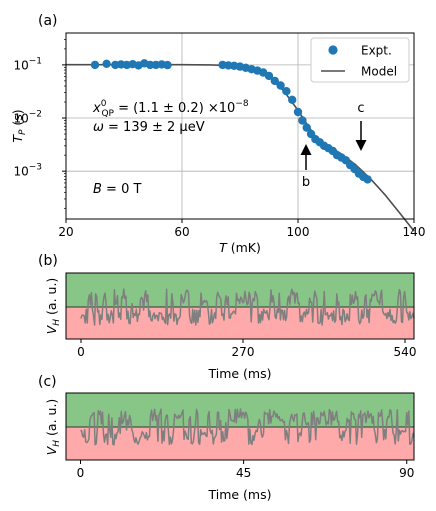 This screenshot has width=436, height=511. I want to click on panel-c-trace, so click(247, 427).